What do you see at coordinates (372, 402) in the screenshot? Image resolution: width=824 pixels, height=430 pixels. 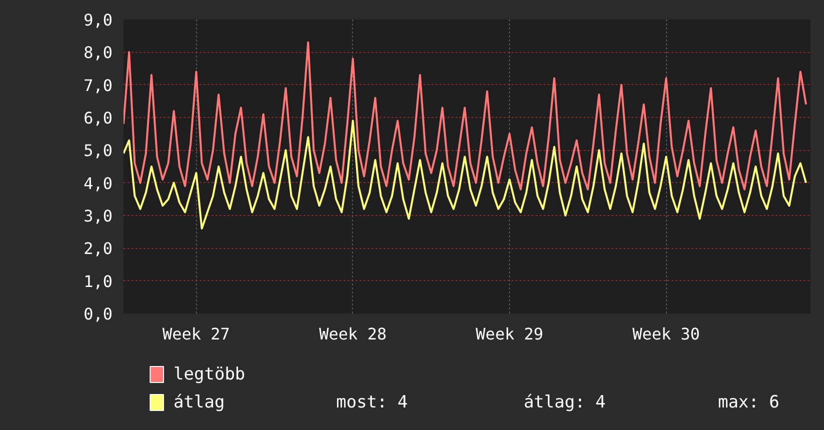 I see `text: most: 4` at bounding box center [372, 402].